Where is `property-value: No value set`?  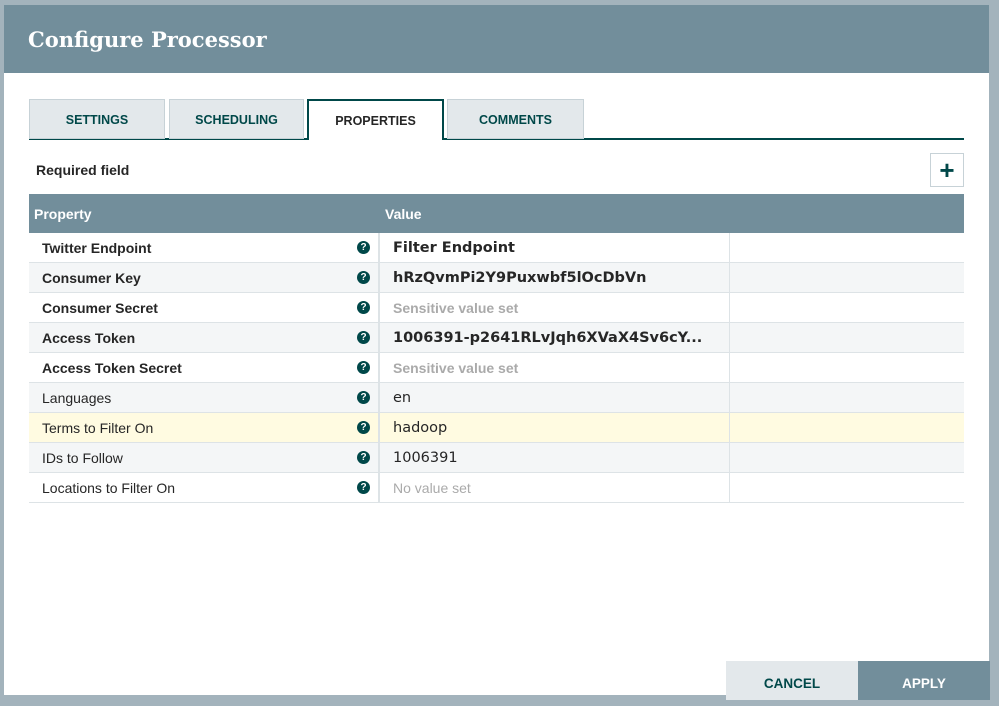
property-value: No value set is located at coordinates (432, 488).